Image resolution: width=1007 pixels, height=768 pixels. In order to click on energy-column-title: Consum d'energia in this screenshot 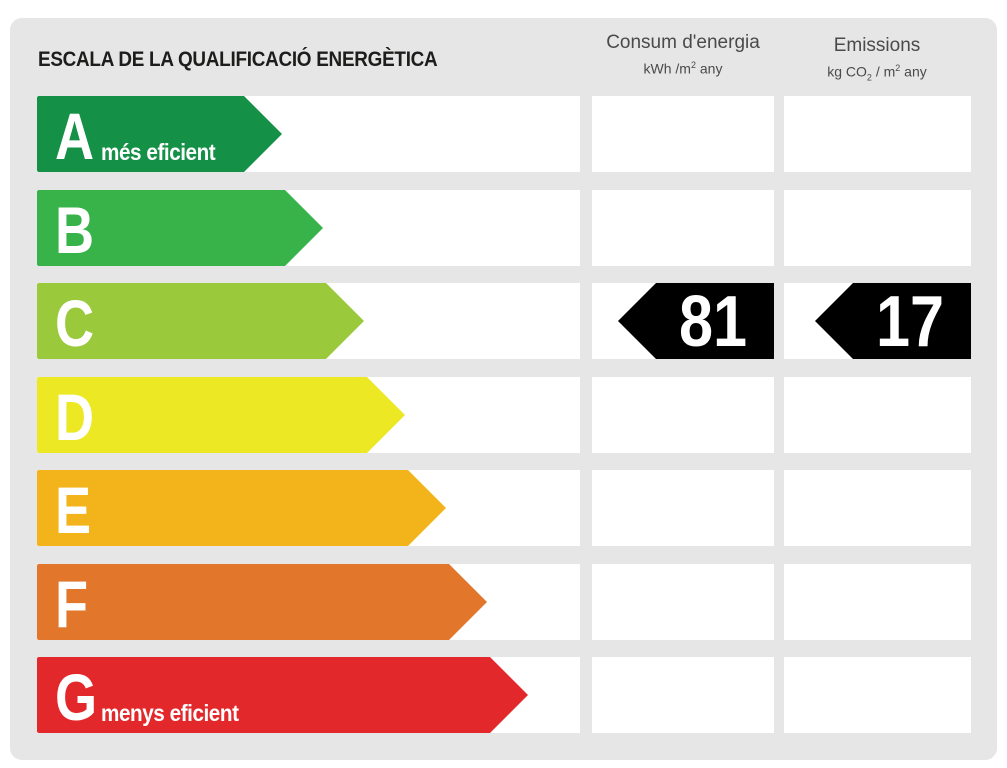, I will do `click(683, 42)`.